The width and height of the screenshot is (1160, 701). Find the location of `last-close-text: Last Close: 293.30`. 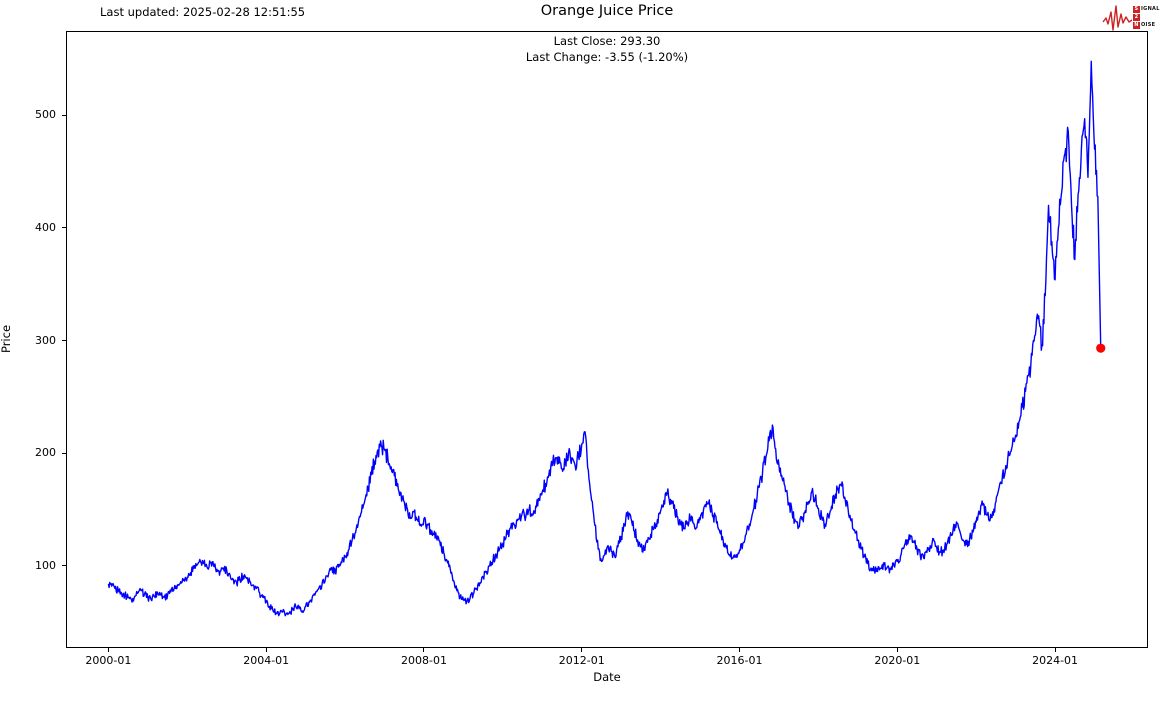

last-close-text: Last Close: 293.30 is located at coordinates (607, 41).